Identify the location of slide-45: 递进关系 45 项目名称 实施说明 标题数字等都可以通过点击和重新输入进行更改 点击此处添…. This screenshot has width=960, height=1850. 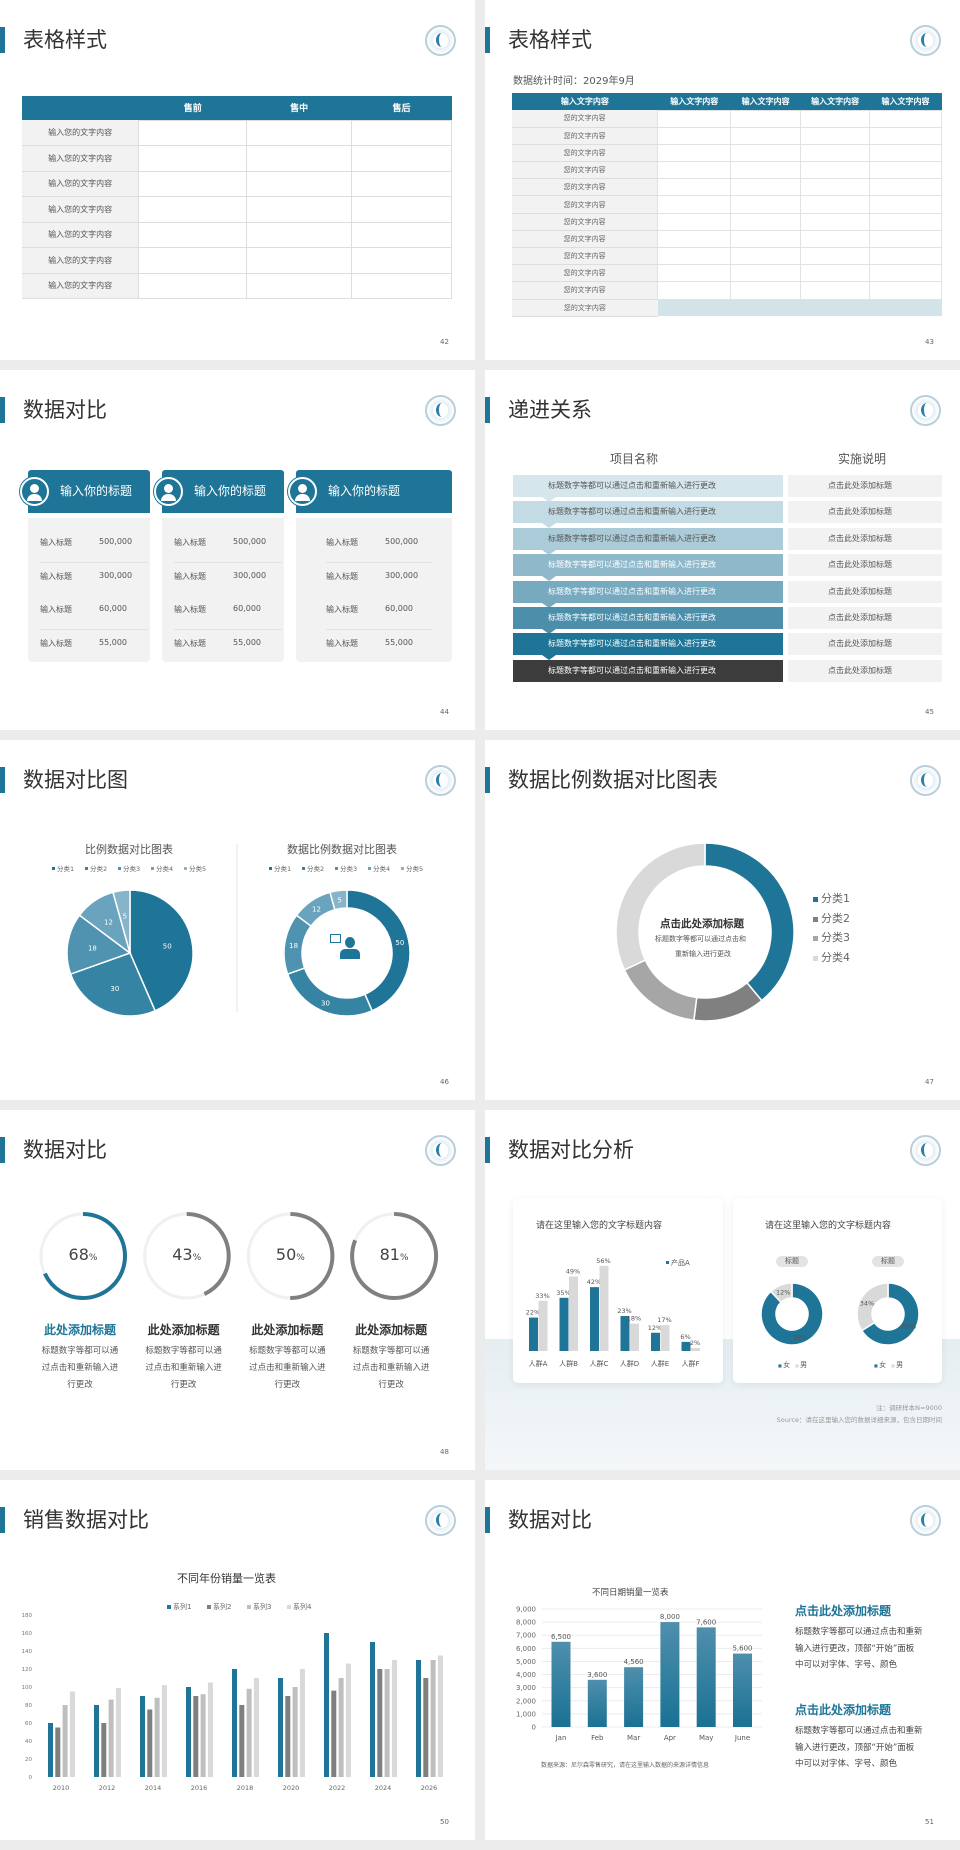
(722, 550).